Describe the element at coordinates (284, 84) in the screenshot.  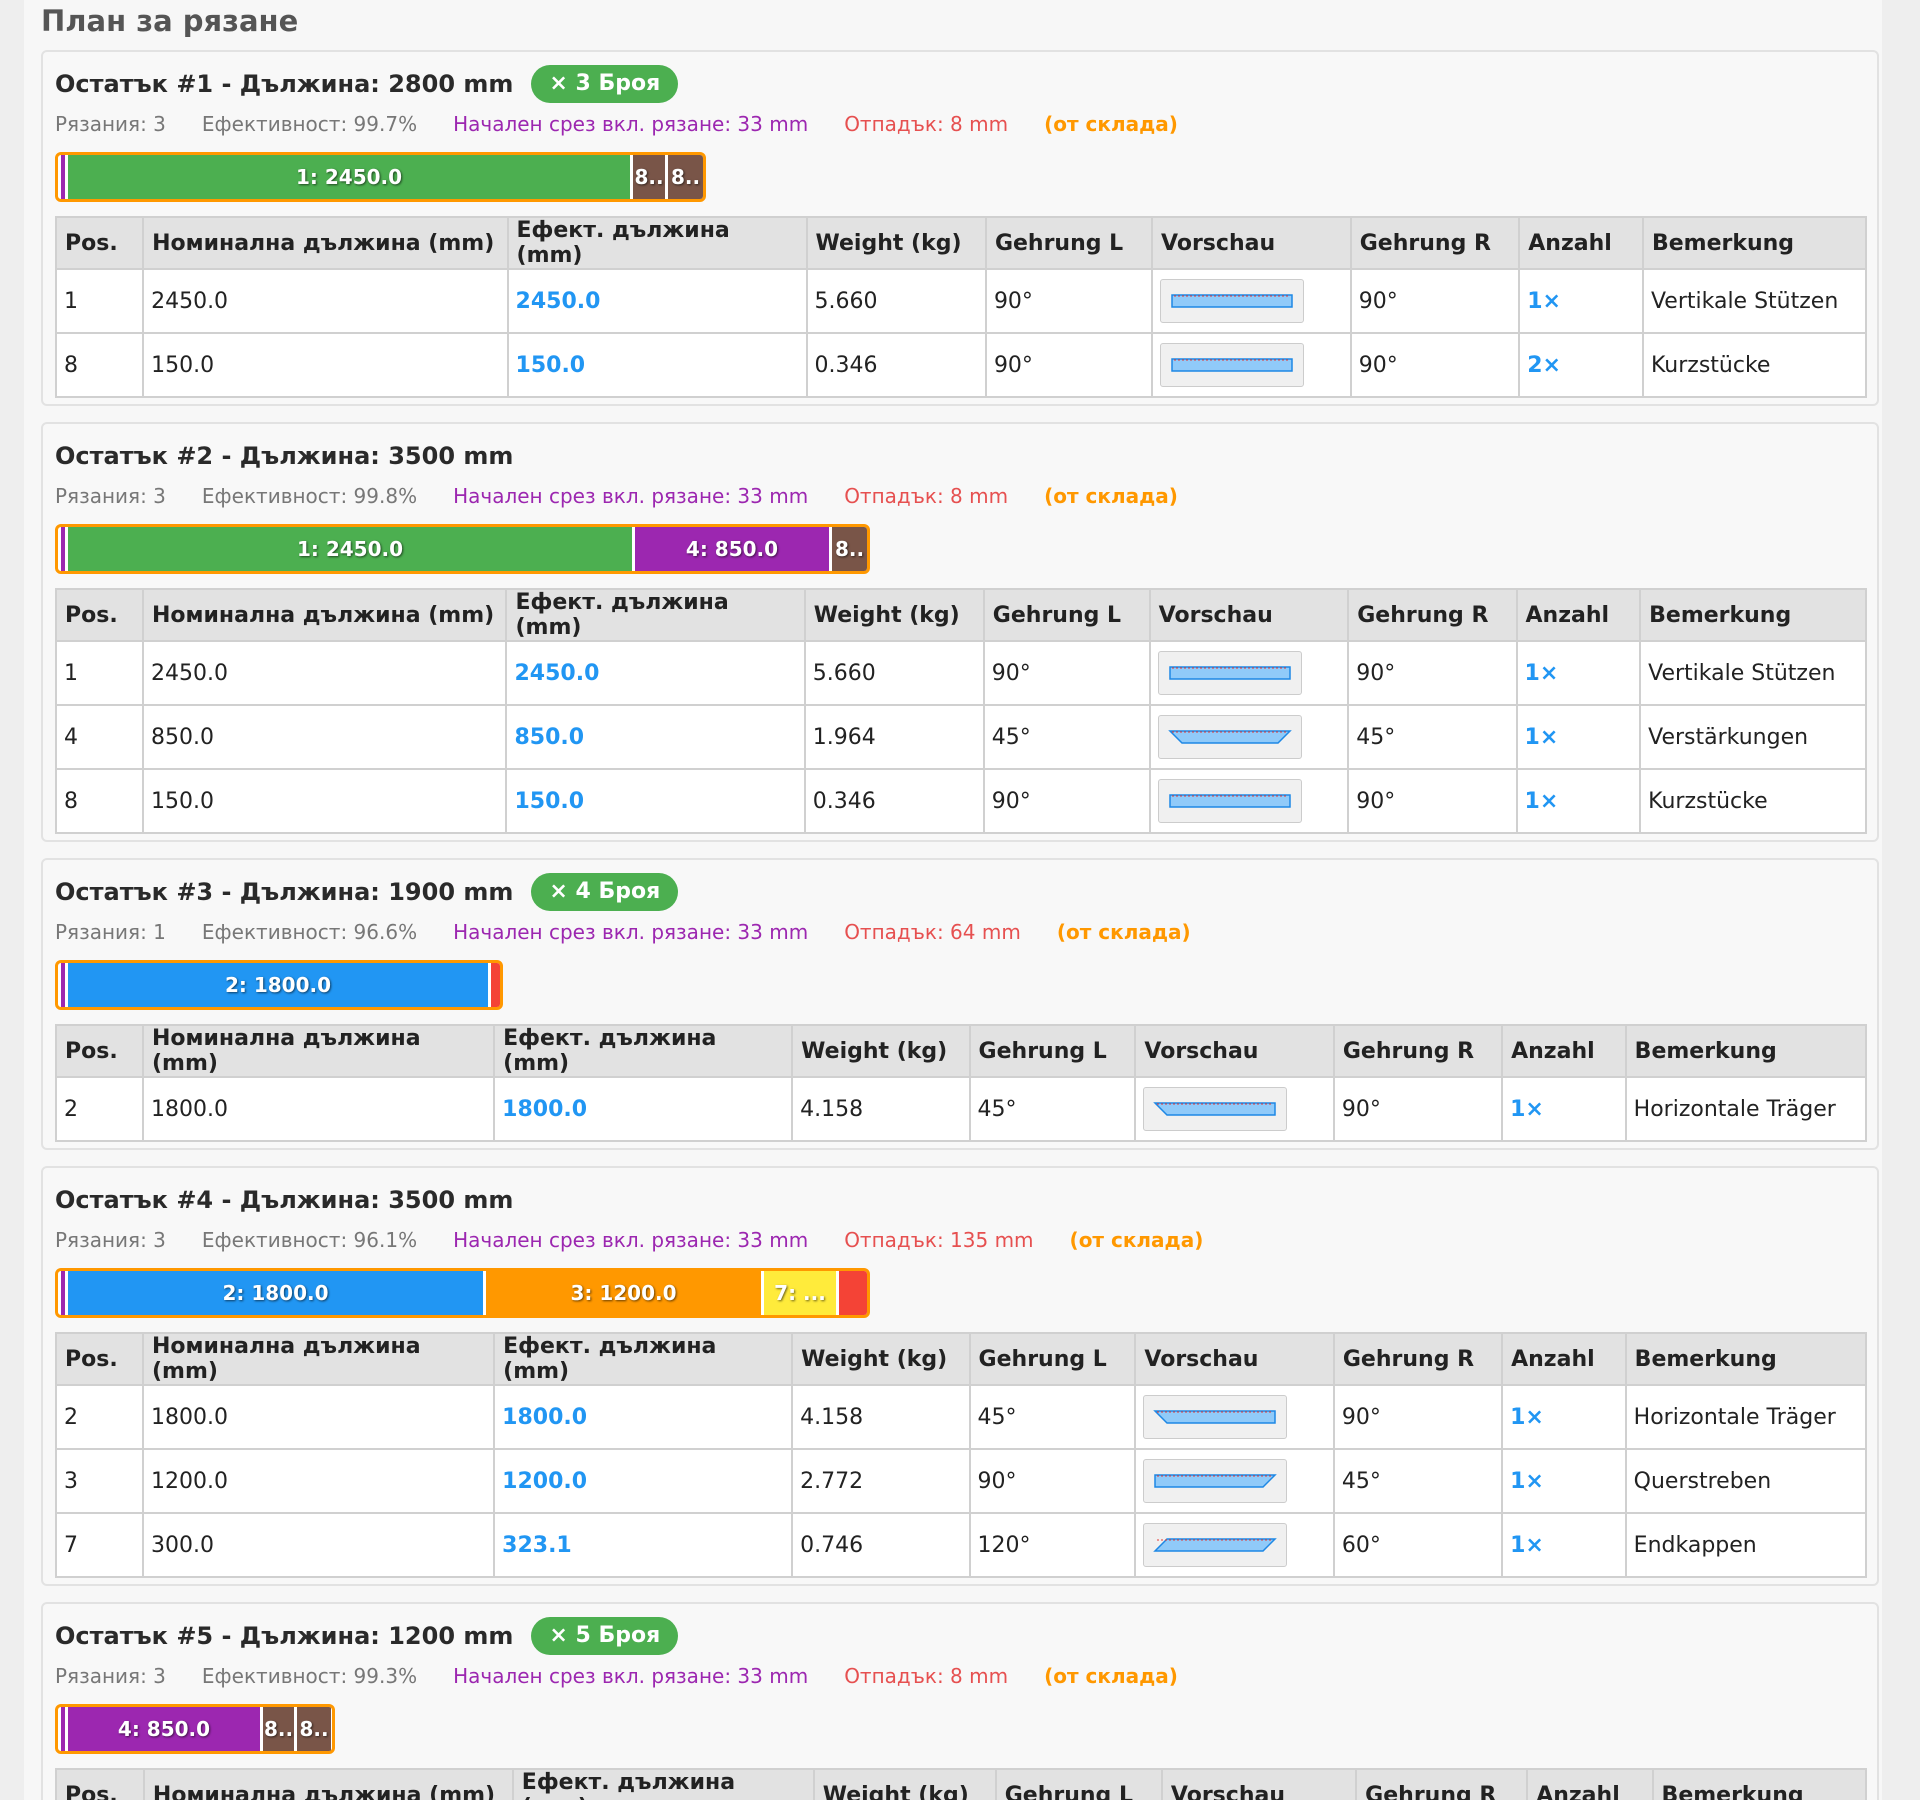
I see `remnant-title: Остатък #1 - Дължина: 2800 mm` at that location.